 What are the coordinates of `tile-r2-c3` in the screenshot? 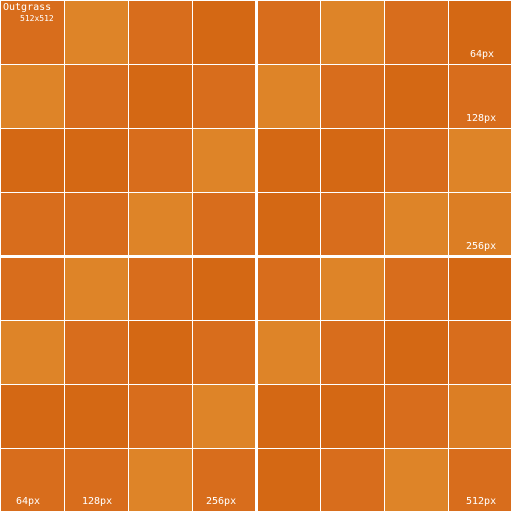 It's located at (224, 160).